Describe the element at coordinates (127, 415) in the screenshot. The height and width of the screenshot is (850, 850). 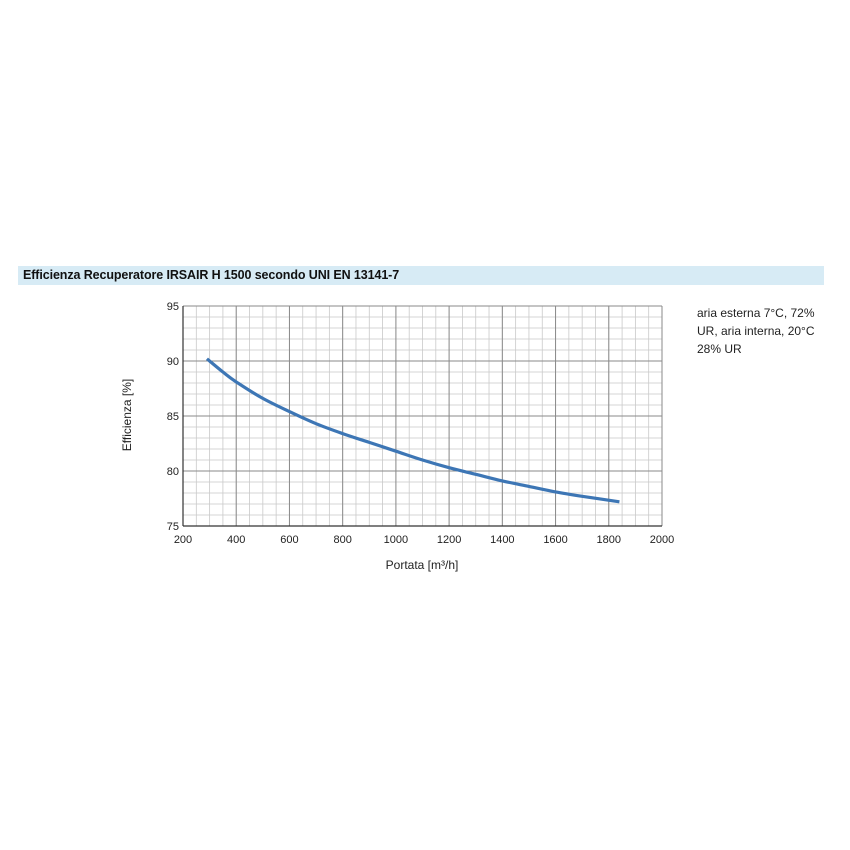
I see `y-axis-label: Efficienza [%]` at that location.